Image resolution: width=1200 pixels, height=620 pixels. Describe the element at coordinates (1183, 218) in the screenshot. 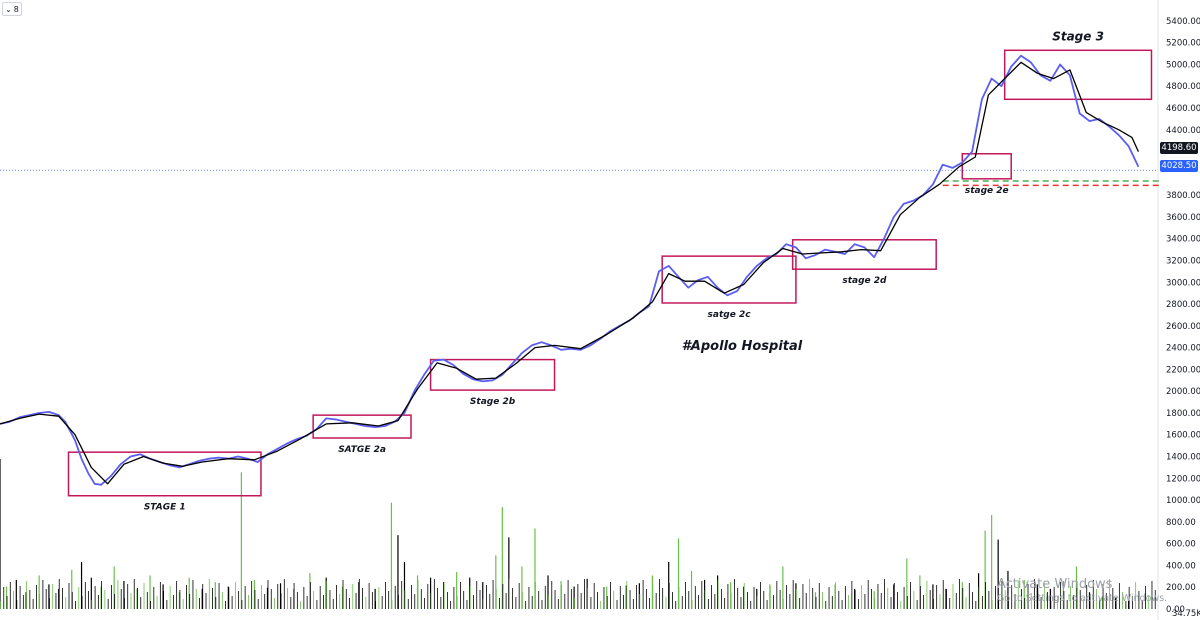

I see `y-tick-label: 3600.00` at that location.